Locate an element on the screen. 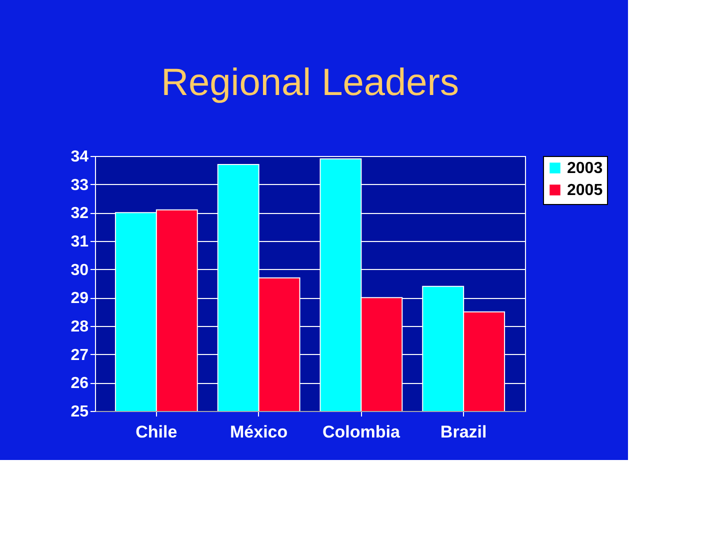  x-tick-label: Colombia is located at coordinates (361, 432).